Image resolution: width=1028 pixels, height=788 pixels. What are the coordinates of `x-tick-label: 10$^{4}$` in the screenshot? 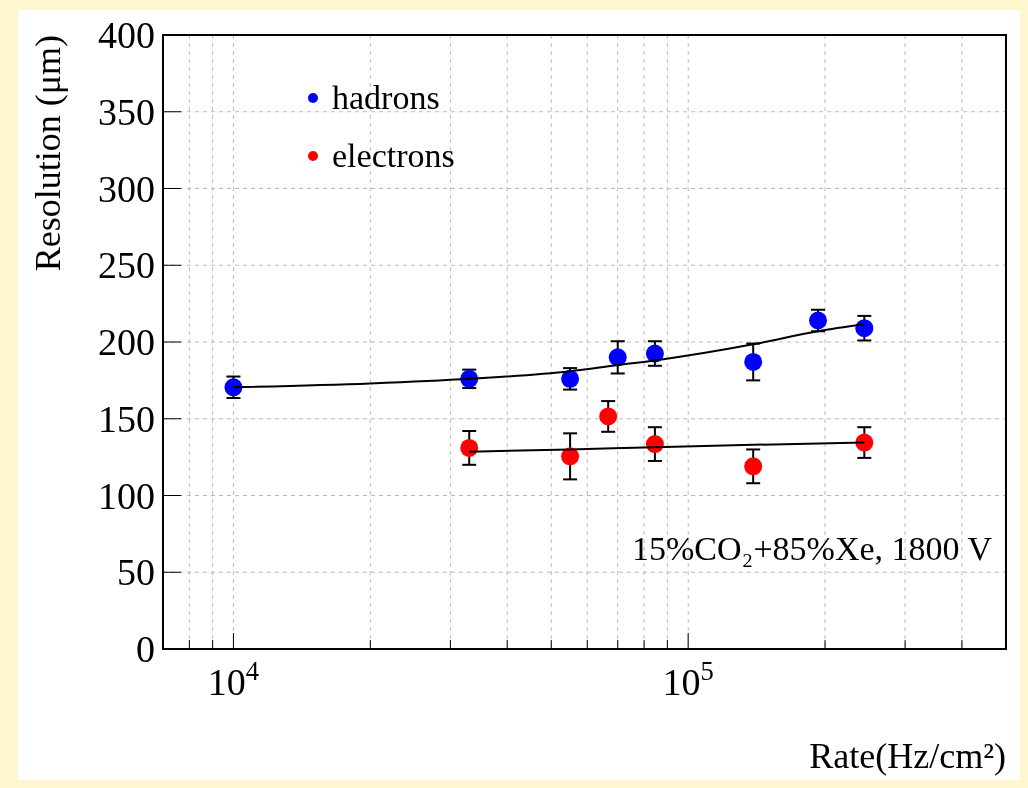 It's located at (233, 679).